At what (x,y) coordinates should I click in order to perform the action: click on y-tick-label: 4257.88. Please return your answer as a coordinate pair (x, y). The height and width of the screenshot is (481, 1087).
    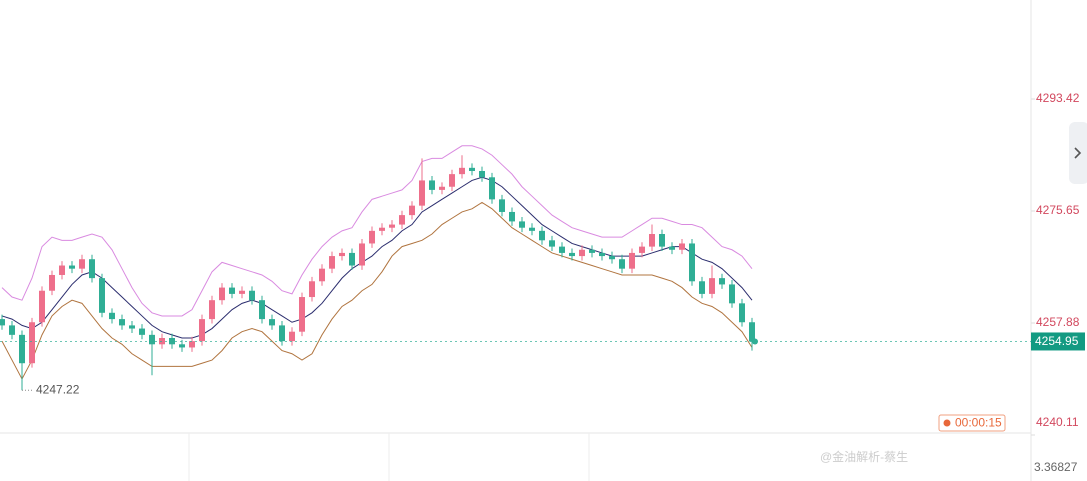
    Looking at the image, I should click on (1058, 322).